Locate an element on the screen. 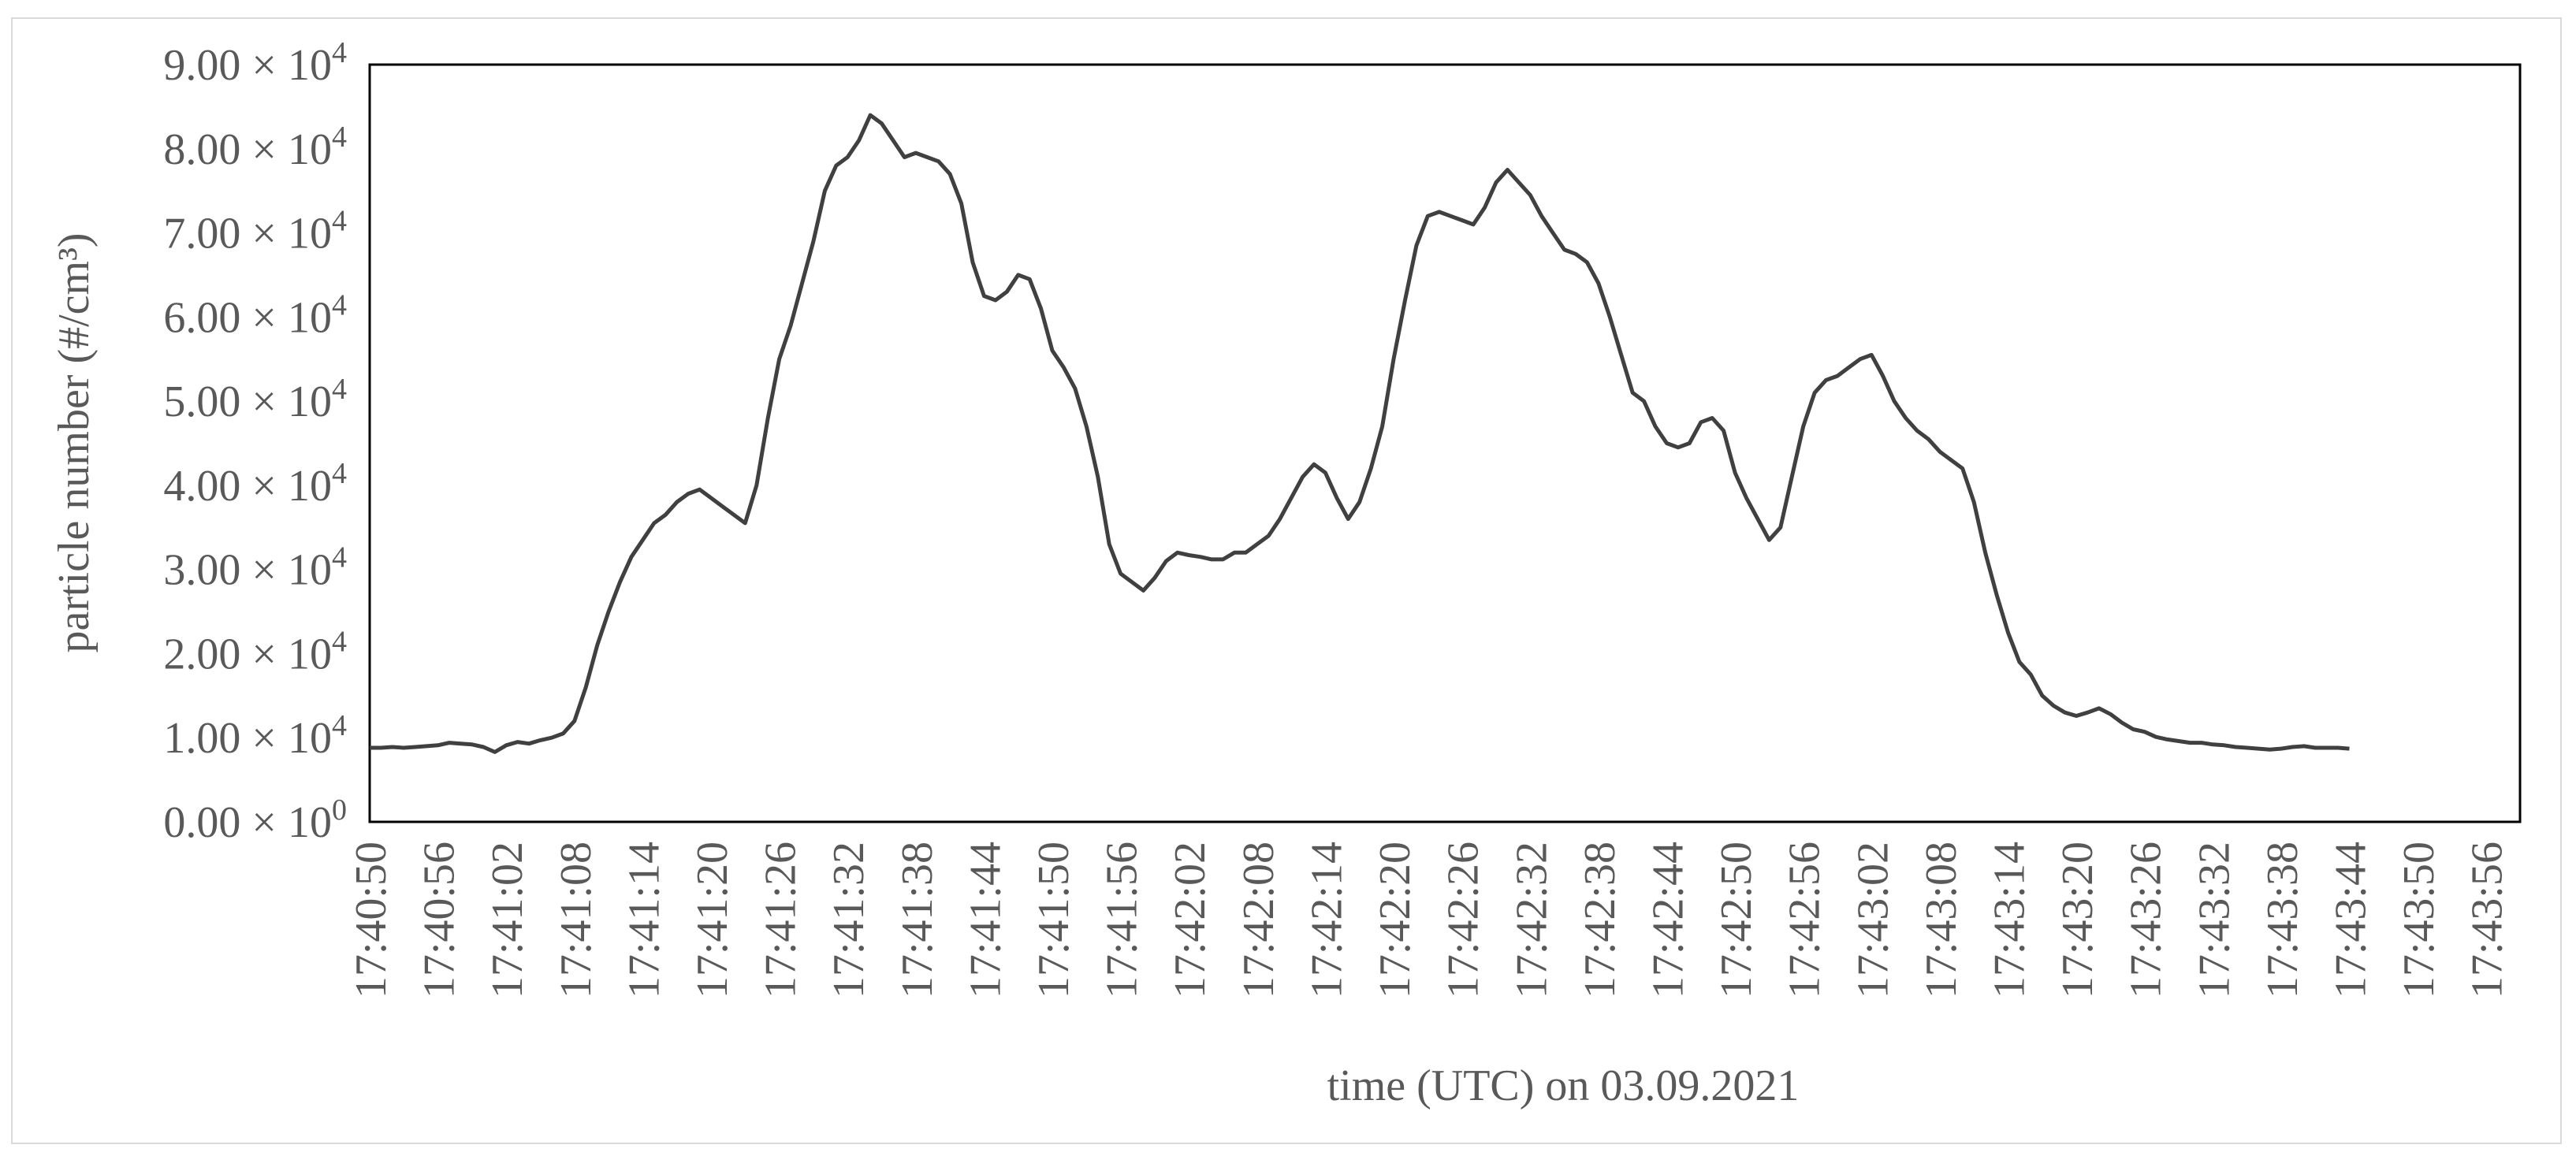 The image size is (2576, 1167). y-tick-label: 5.00 × 10⁴ is located at coordinates (255, 400).